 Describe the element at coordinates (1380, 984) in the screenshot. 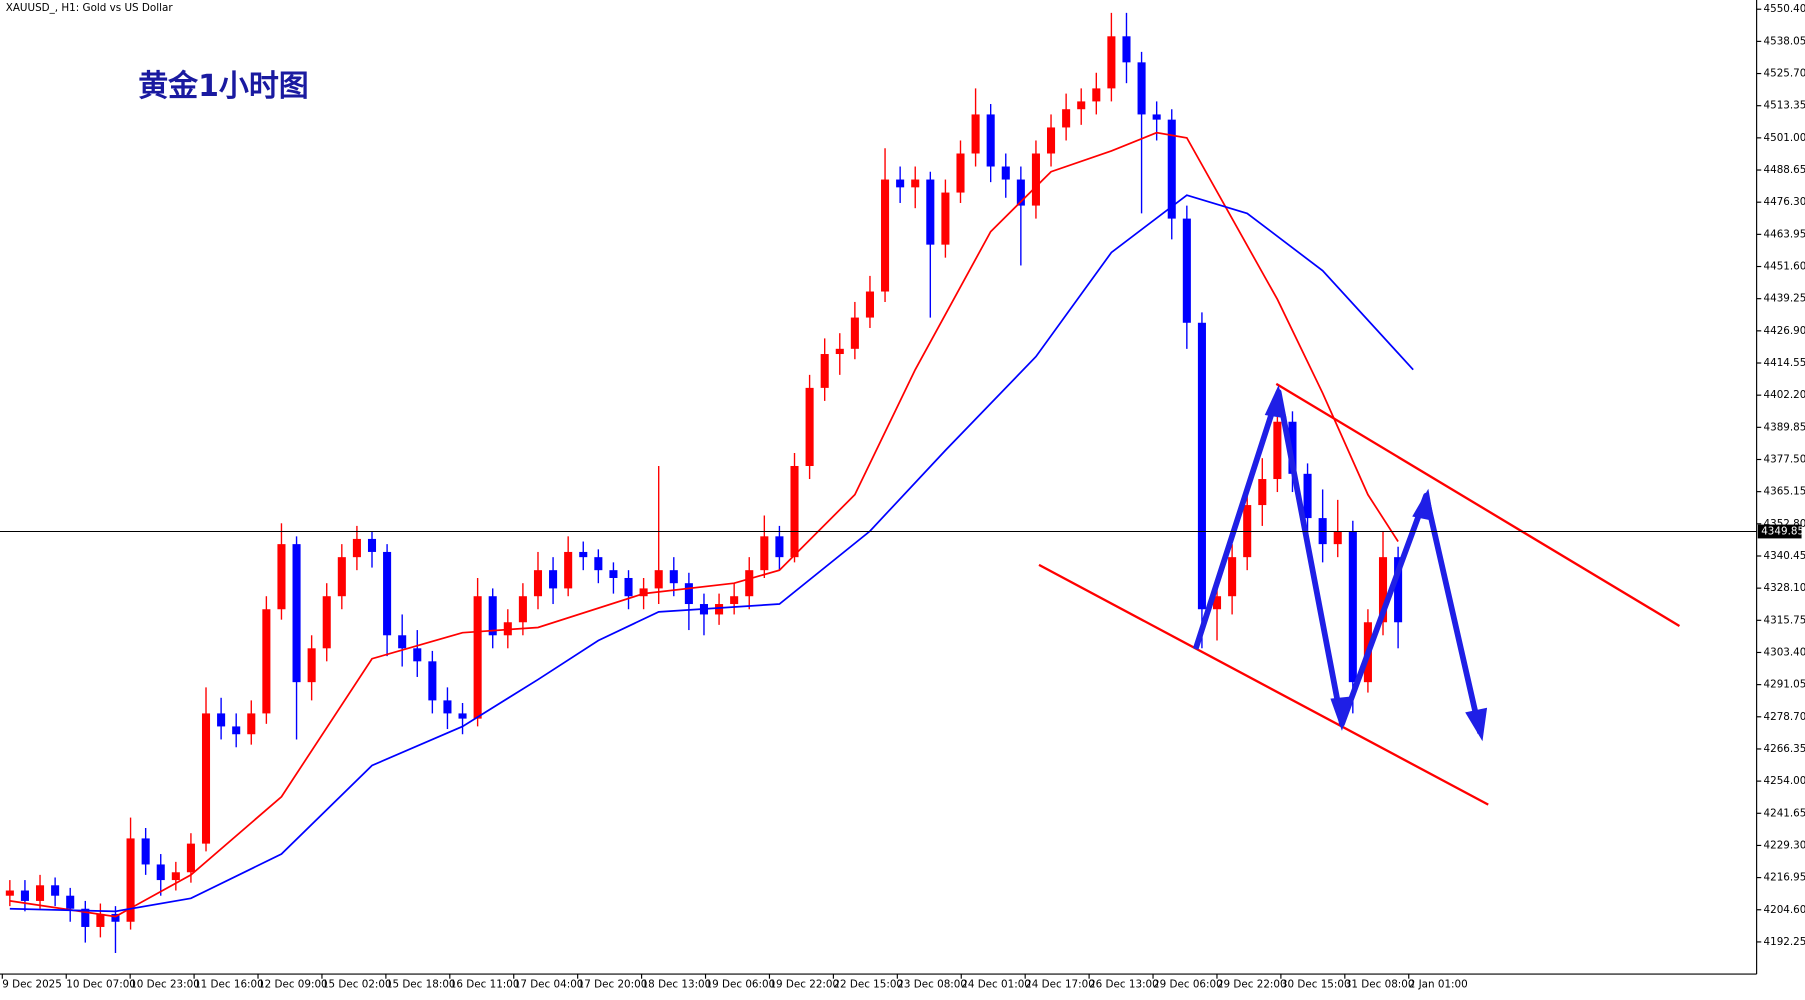

I see `x-tick-label: 31 Dec 08:00` at that location.